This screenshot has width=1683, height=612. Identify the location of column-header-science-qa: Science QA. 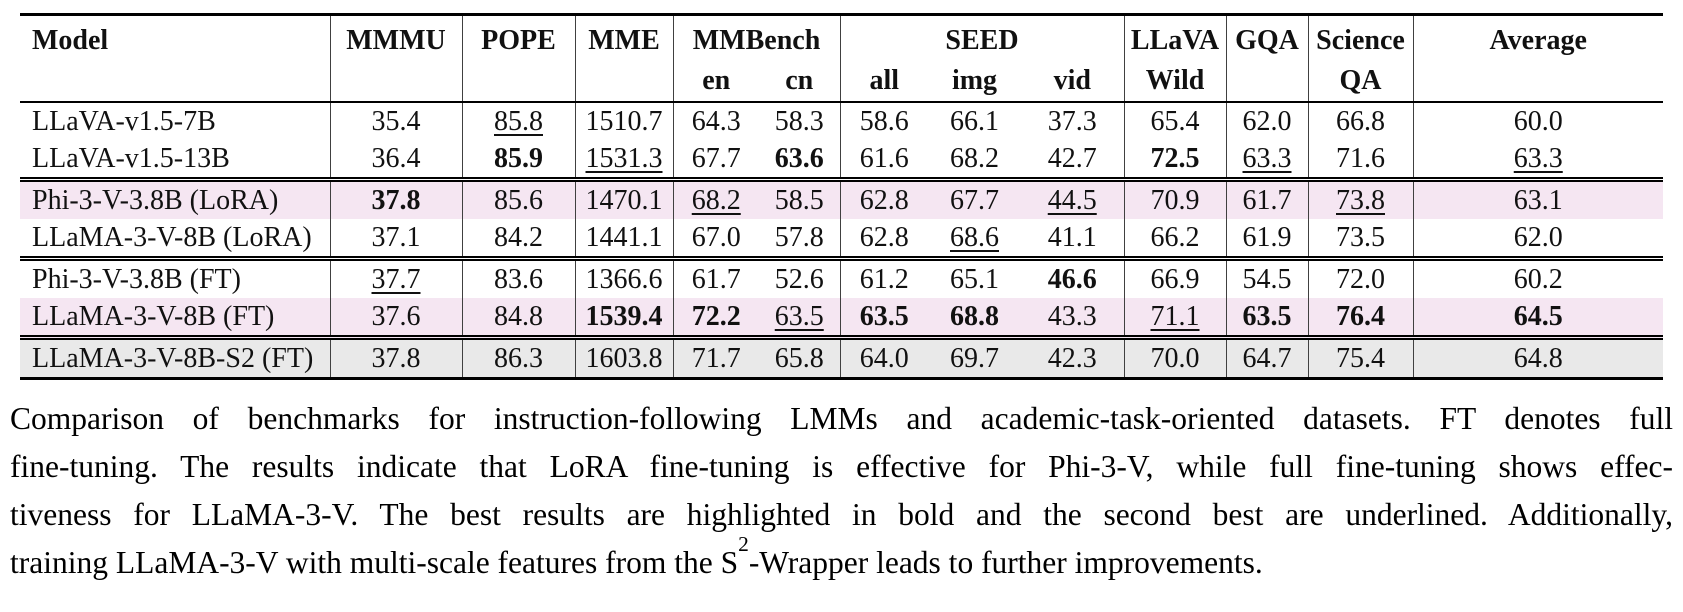
(1360, 58).